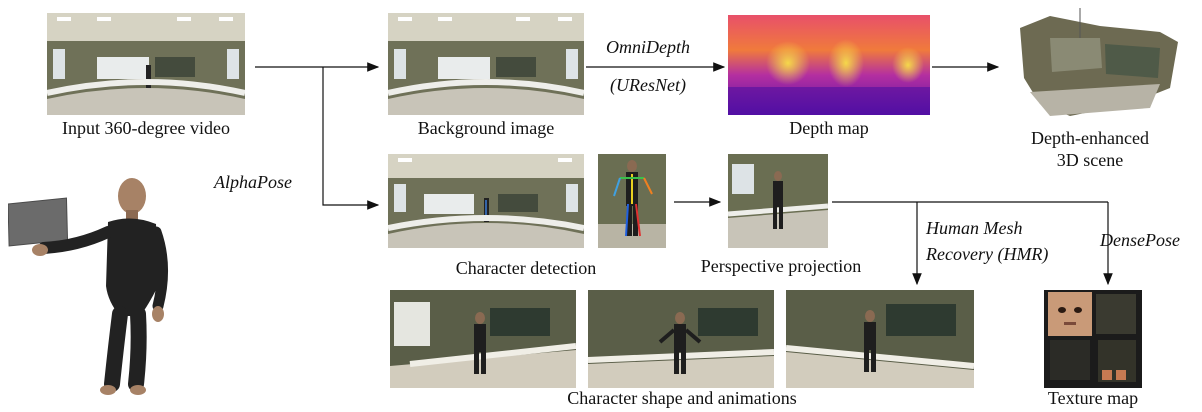 Image resolution: width=1202 pixels, height=412 pixels. I want to click on hmr-label-2: Recovery (HMR), so click(987, 254).